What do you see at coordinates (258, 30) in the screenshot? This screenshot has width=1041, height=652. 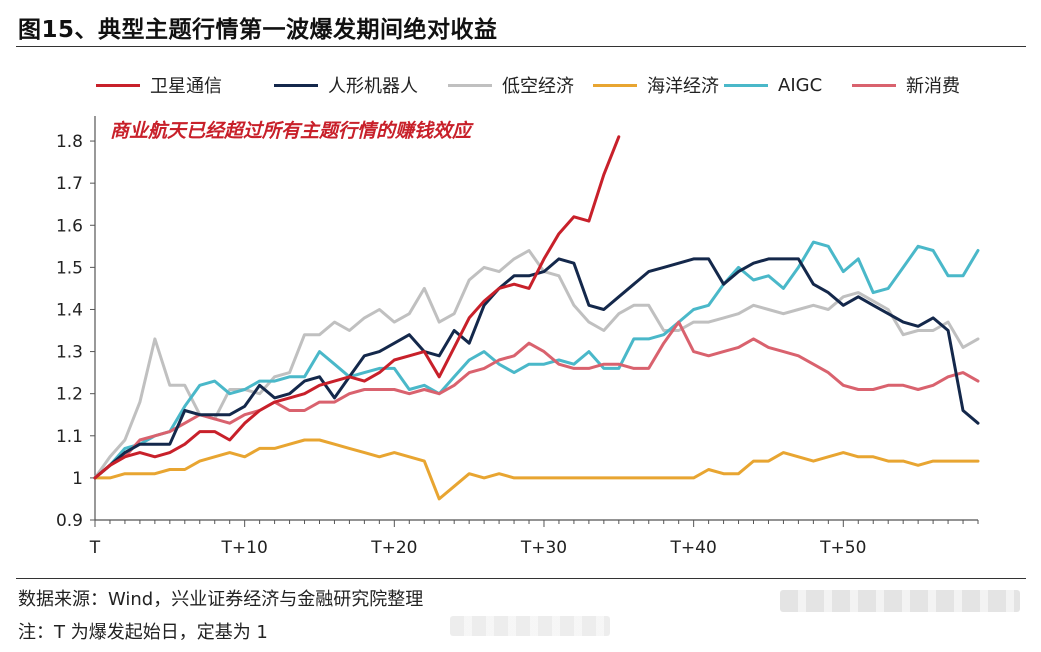 I see `chart-title: 图15、典型主题行情第一波爆发期间绝对收益` at bounding box center [258, 30].